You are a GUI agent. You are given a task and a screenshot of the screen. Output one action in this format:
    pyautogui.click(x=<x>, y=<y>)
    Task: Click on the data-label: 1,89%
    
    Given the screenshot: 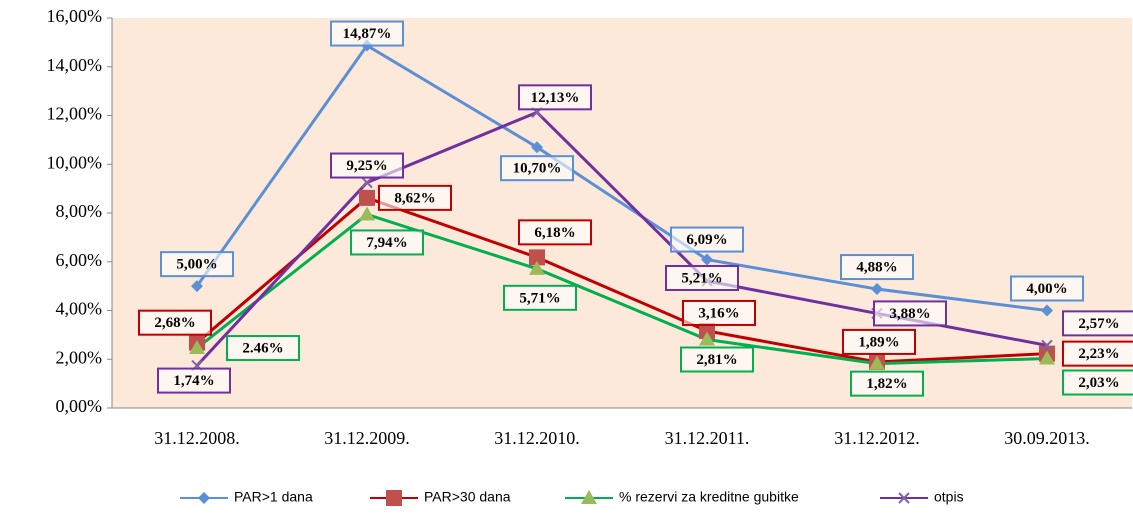 What is the action you would take?
    pyautogui.click(x=878, y=342)
    